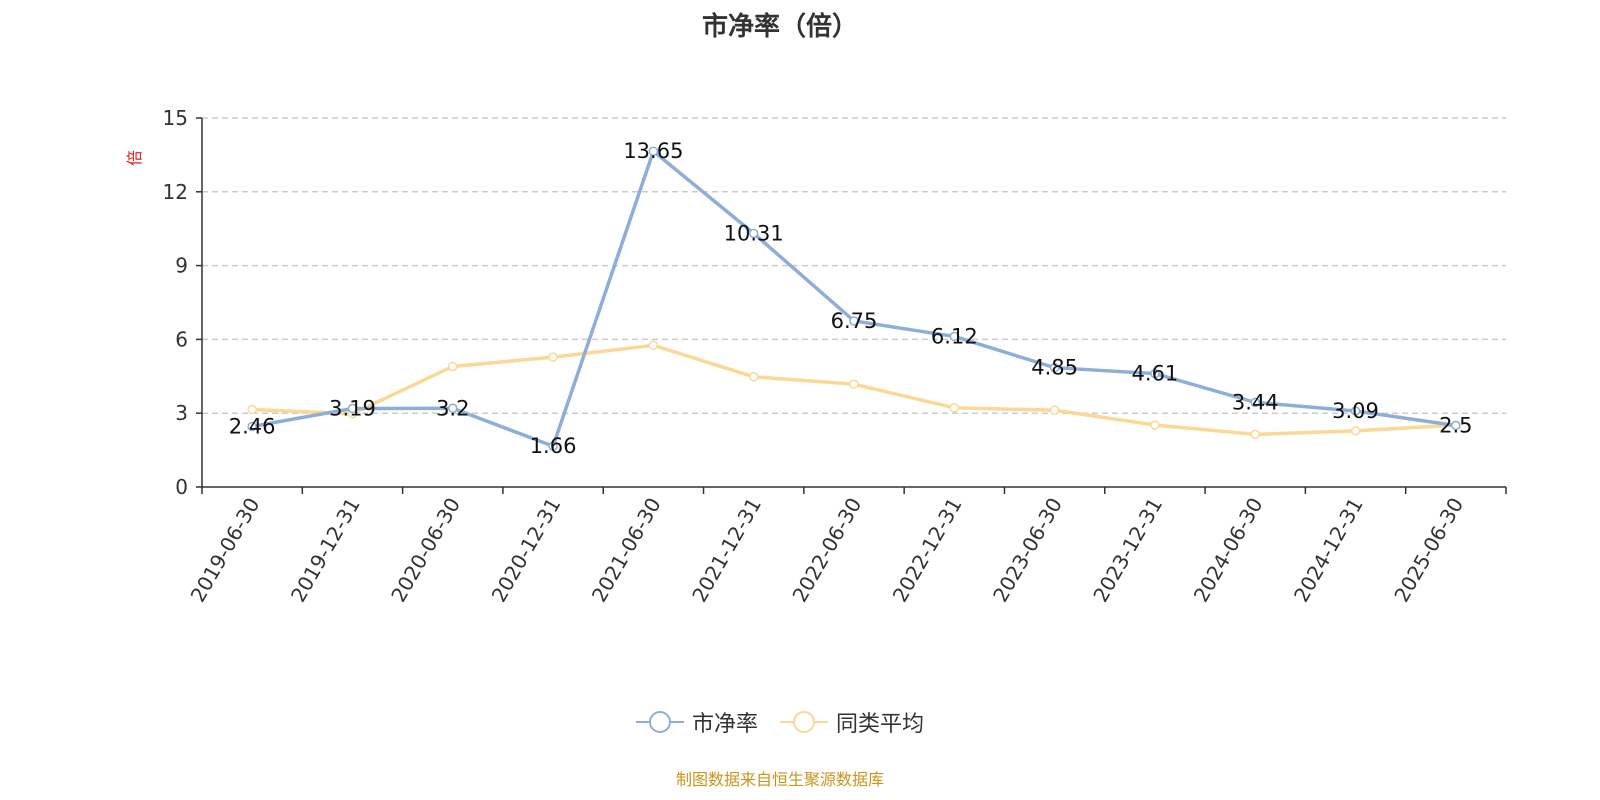  Describe the element at coordinates (804, 722) in the screenshot. I see `legend-marker-peer-avg` at that location.